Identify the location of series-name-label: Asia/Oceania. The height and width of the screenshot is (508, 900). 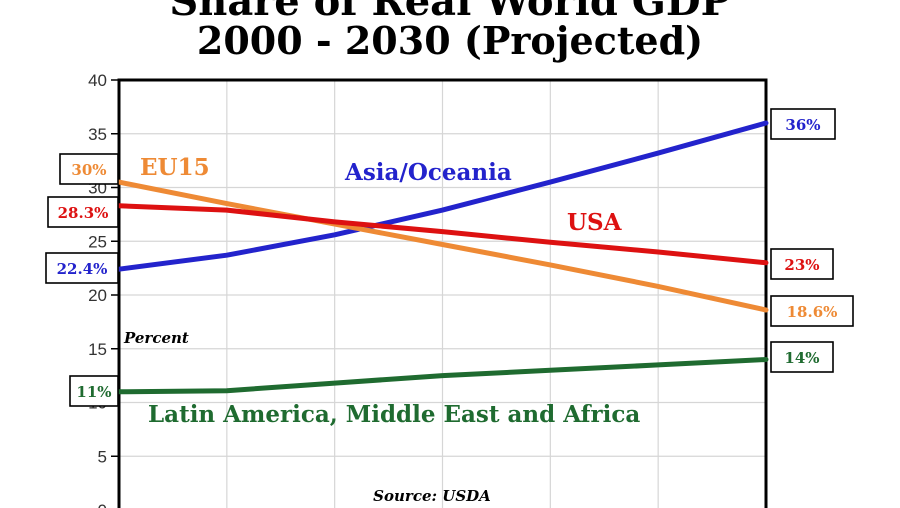
(428, 172).